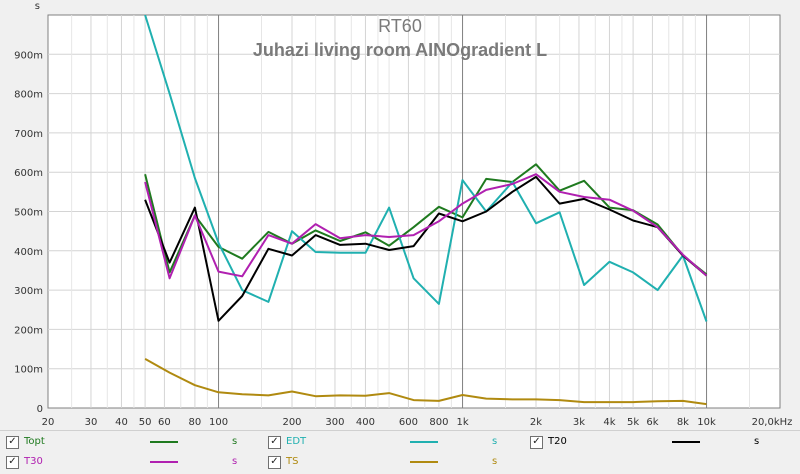  What do you see at coordinates (400, 452) in the screenshot?
I see `legend: ✓ Topt s ✓ EDT s ✓ T20 s ✓ T30 s ✓ TS s` at bounding box center [400, 452].